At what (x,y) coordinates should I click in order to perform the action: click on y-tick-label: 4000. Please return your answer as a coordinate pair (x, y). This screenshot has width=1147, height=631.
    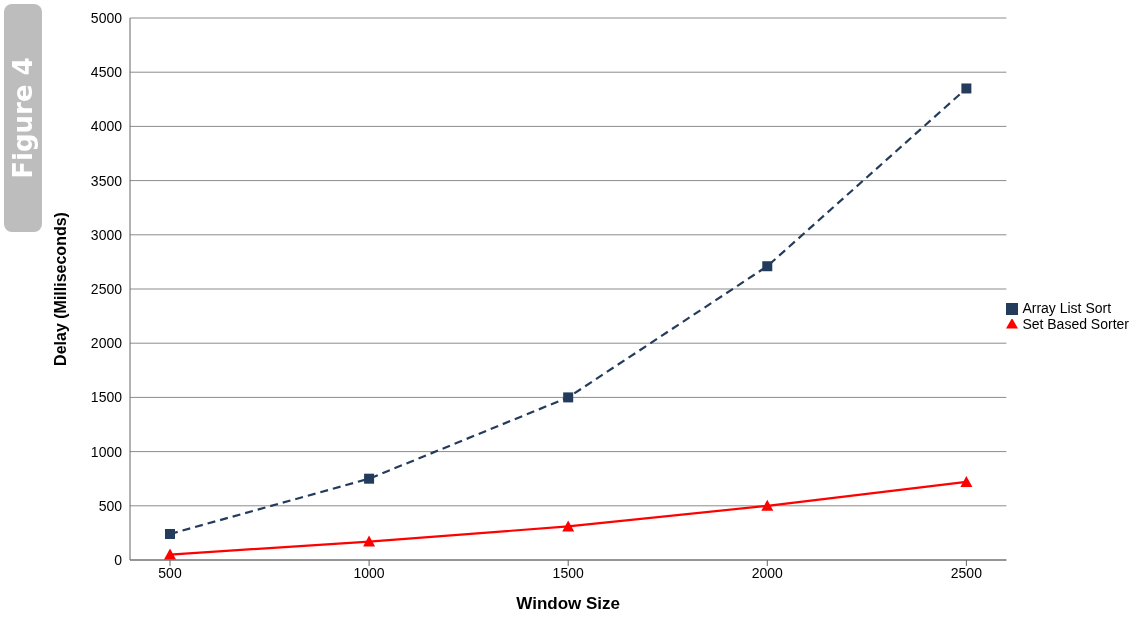
    Looking at the image, I should click on (106, 126).